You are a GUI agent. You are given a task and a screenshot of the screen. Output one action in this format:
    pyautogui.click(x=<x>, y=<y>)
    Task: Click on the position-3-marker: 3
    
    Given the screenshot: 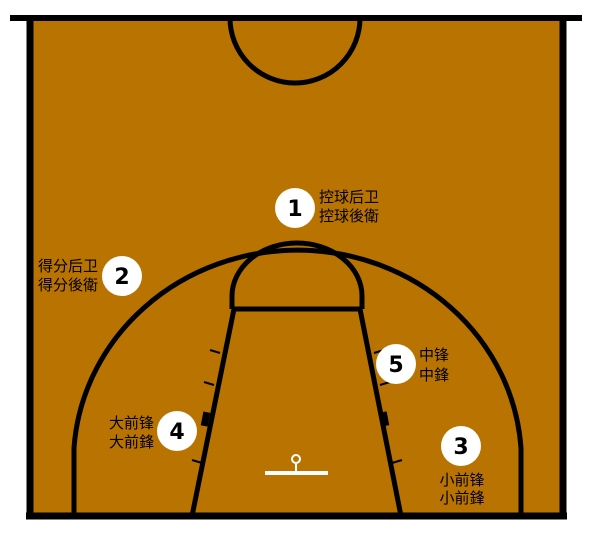 What is the action you would take?
    pyautogui.click(x=461, y=446)
    